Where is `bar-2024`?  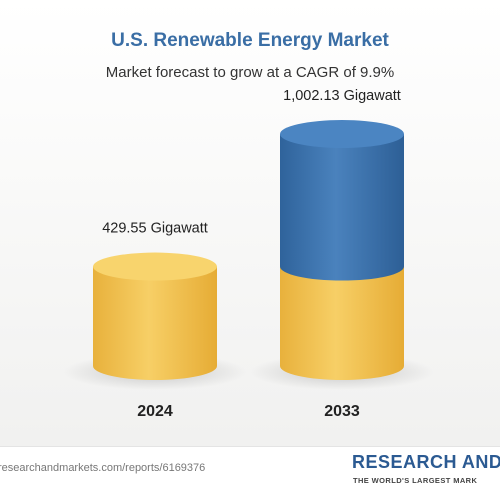
bar-2024 is located at coordinates (155, 323).